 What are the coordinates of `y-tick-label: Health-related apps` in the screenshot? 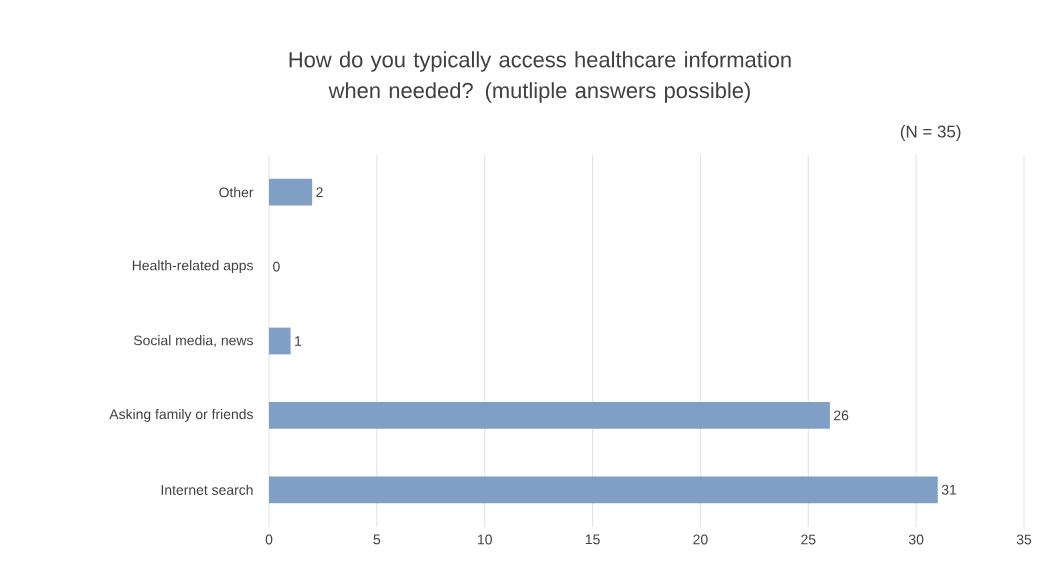 It's located at (192, 267).